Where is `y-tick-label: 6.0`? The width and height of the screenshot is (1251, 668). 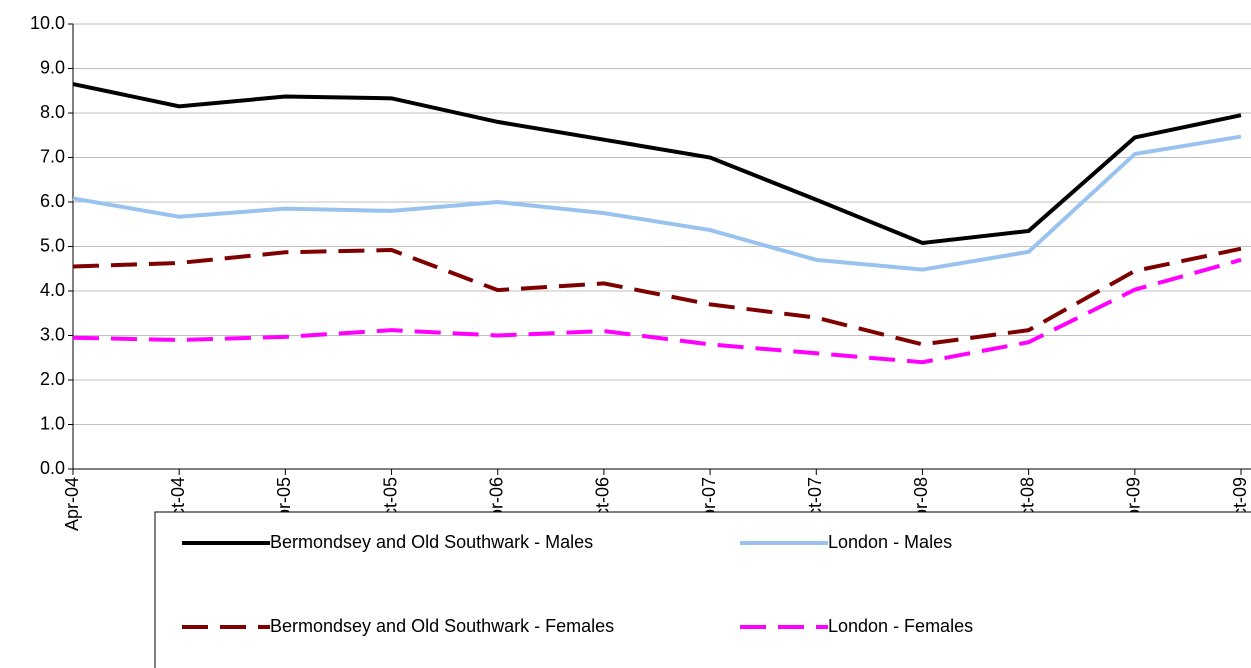
y-tick-label: 6.0 is located at coordinates (52, 201).